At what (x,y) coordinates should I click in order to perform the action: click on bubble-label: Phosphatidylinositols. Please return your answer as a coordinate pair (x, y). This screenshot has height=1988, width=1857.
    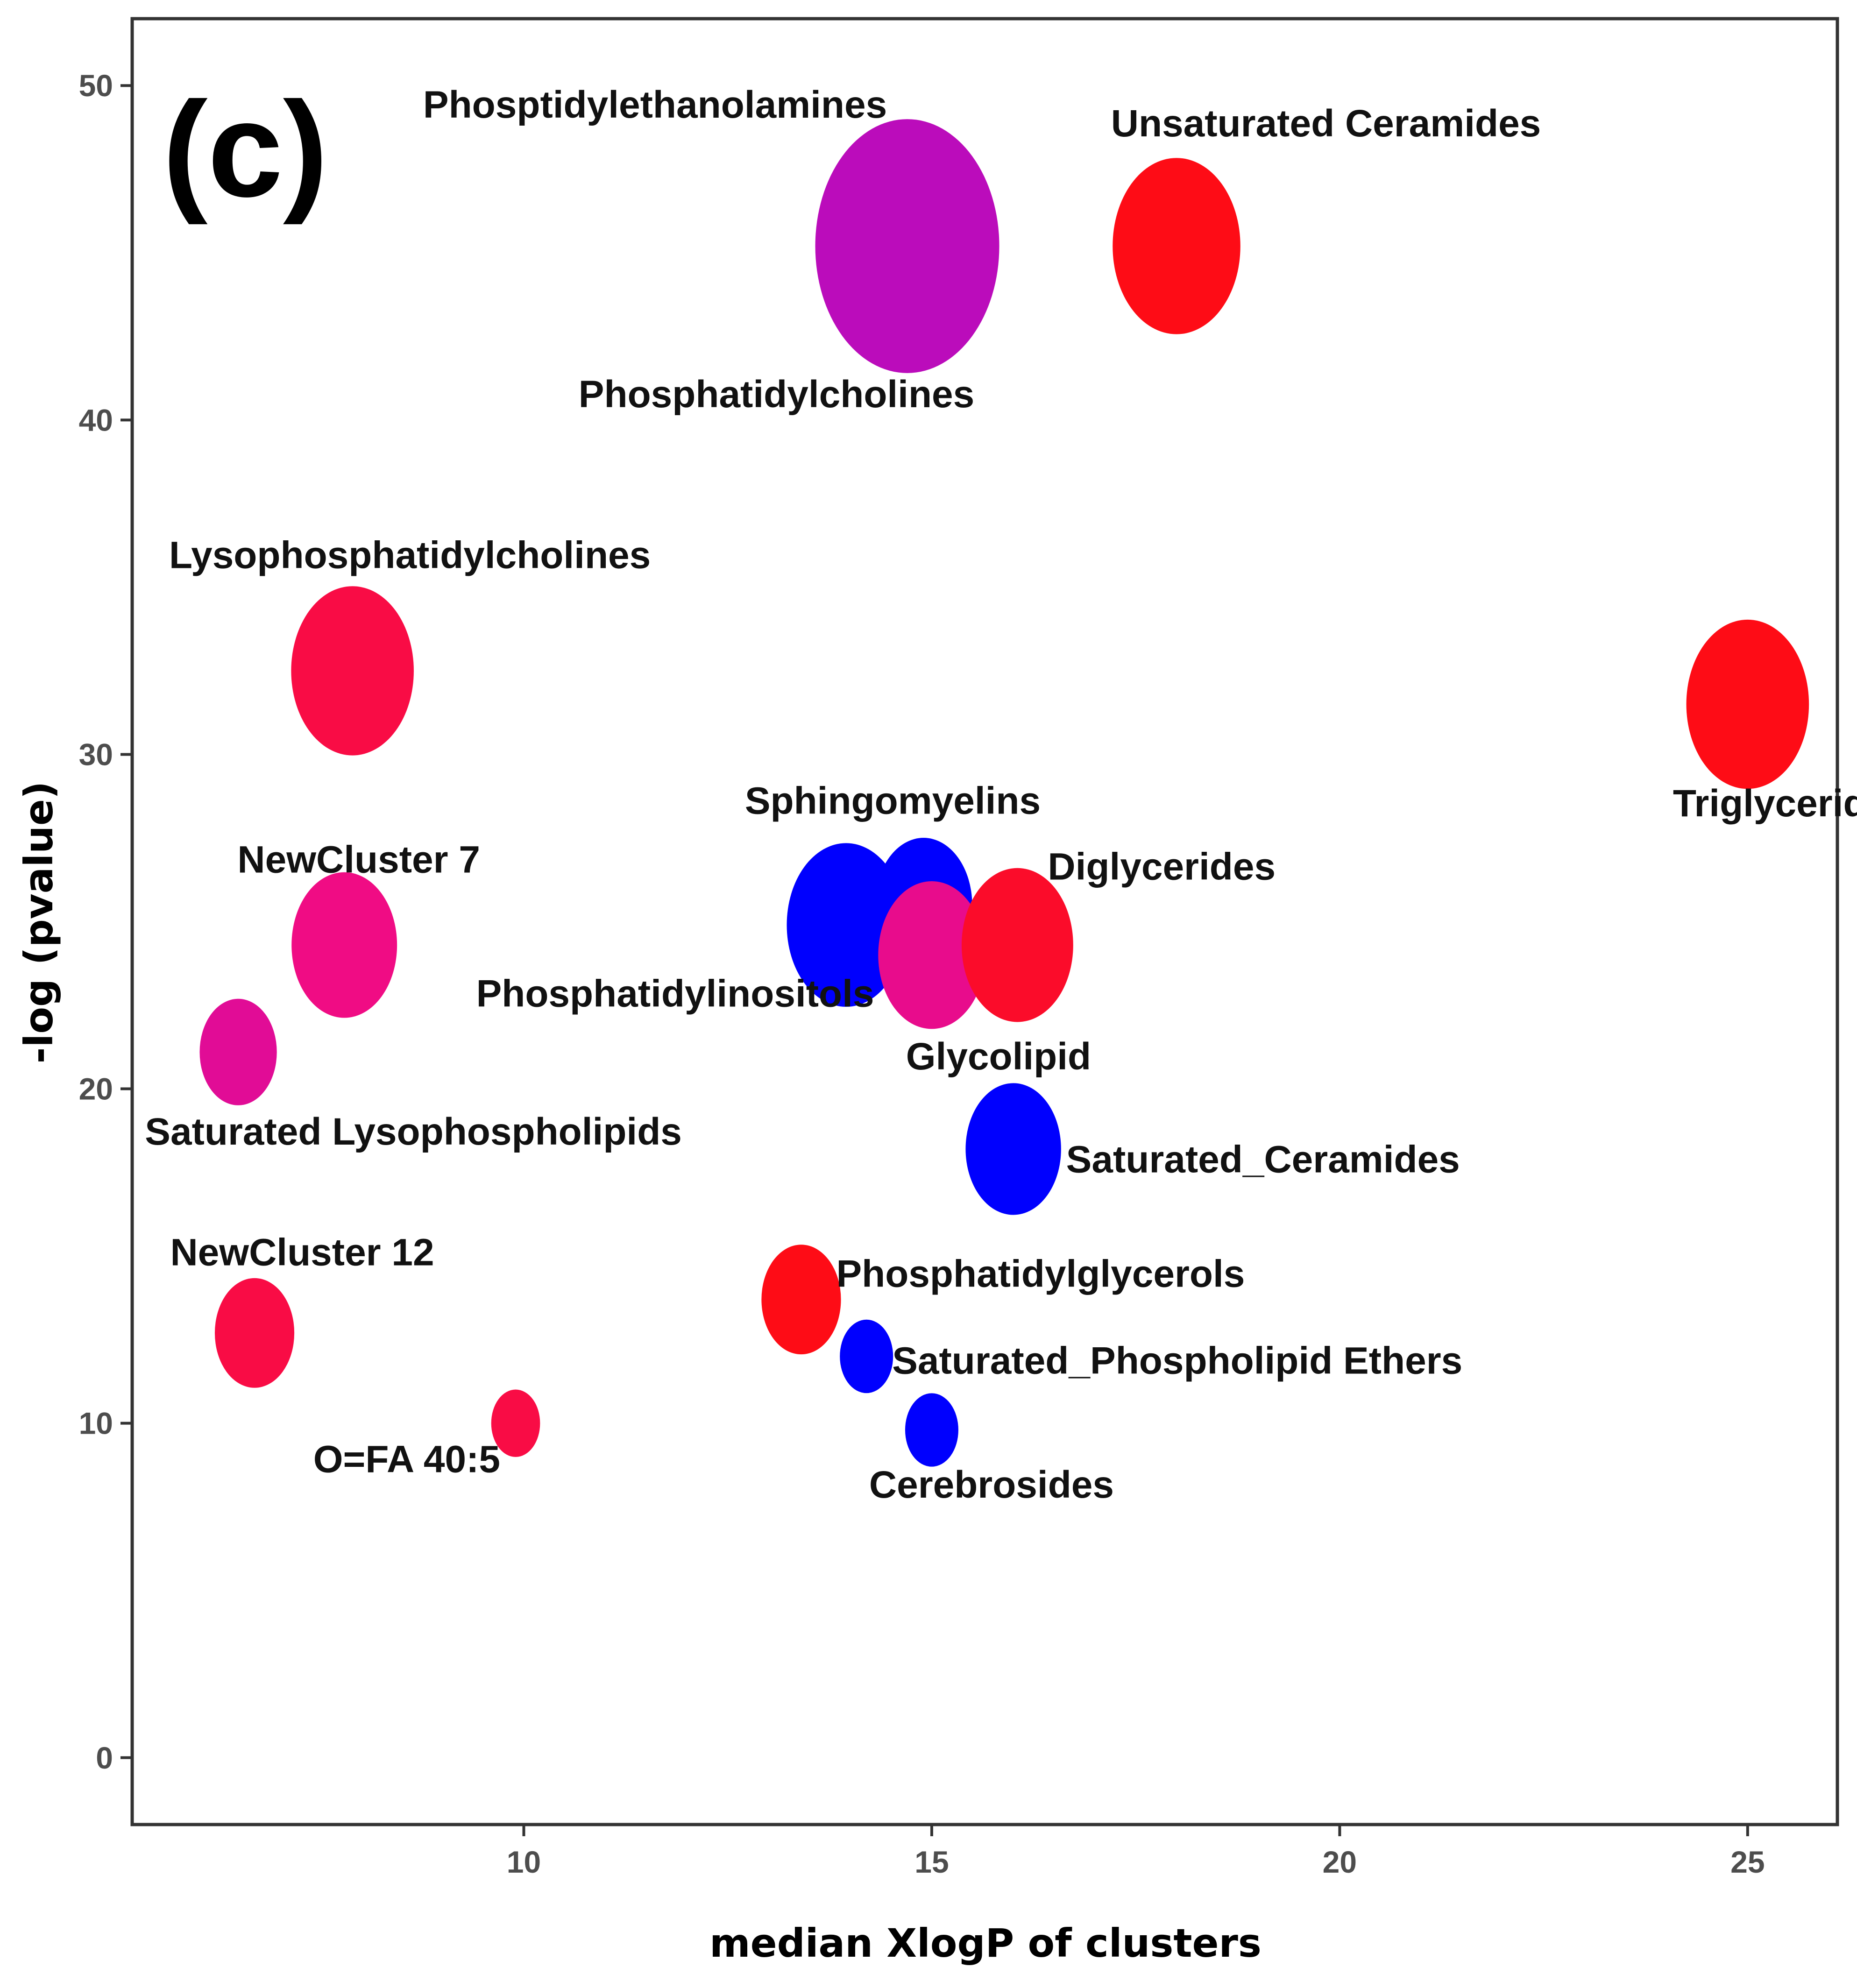
    Looking at the image, I should click on (675, 994).